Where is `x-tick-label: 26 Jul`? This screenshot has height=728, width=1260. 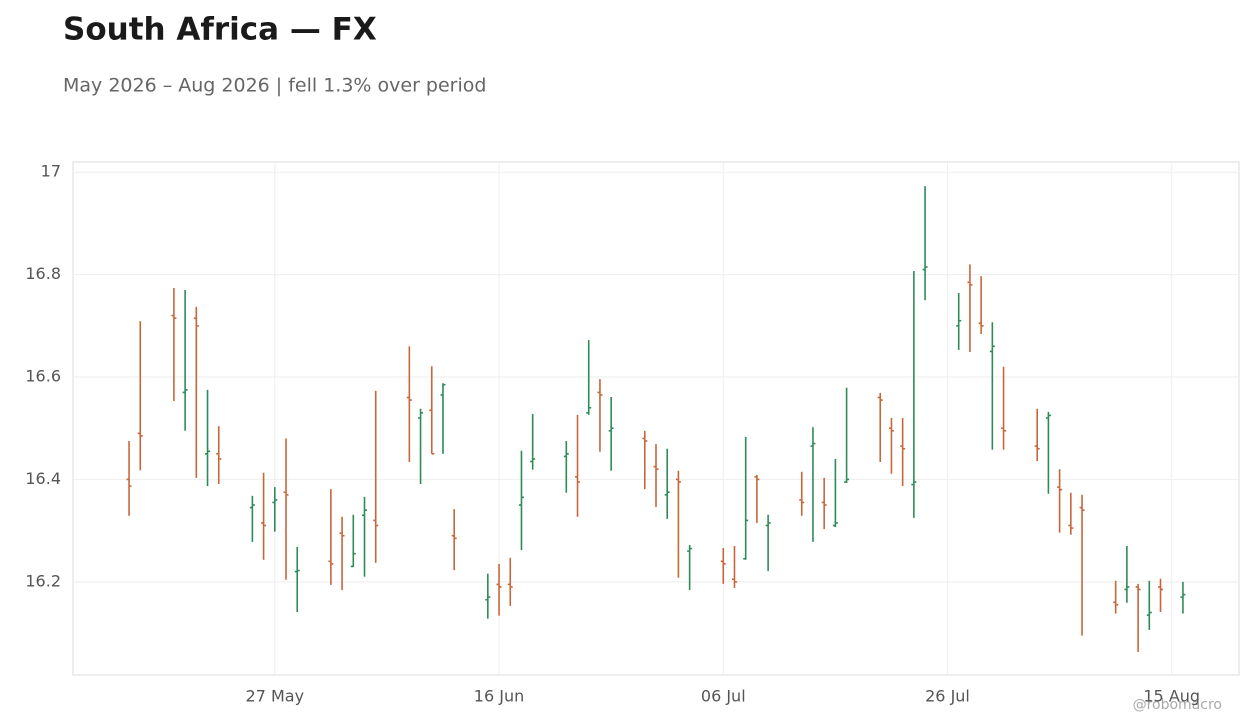 x-tick-label: 26 Jul is located at coordinates (947, 696).